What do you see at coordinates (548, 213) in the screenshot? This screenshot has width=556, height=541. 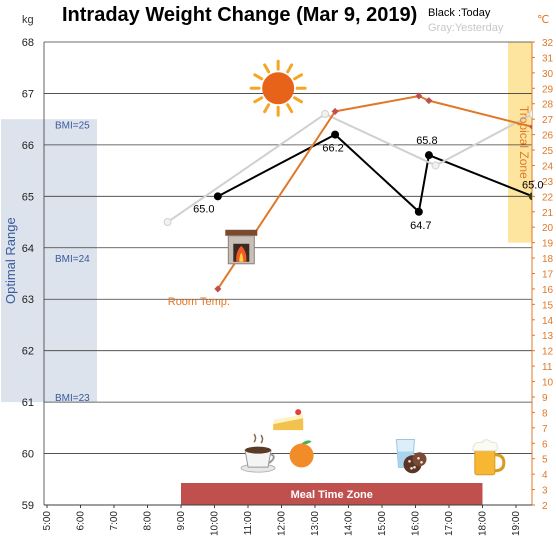 I see `y-right-tick-label: 21` at bounding box center [548, 213].